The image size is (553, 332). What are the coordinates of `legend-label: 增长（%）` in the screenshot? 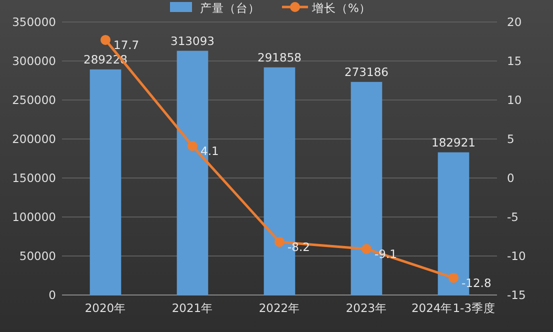 It's located at (341, 8).